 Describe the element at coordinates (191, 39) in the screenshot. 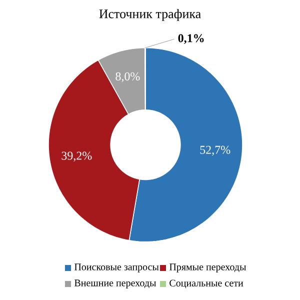

I see `data-label: 0,1%` at that location.